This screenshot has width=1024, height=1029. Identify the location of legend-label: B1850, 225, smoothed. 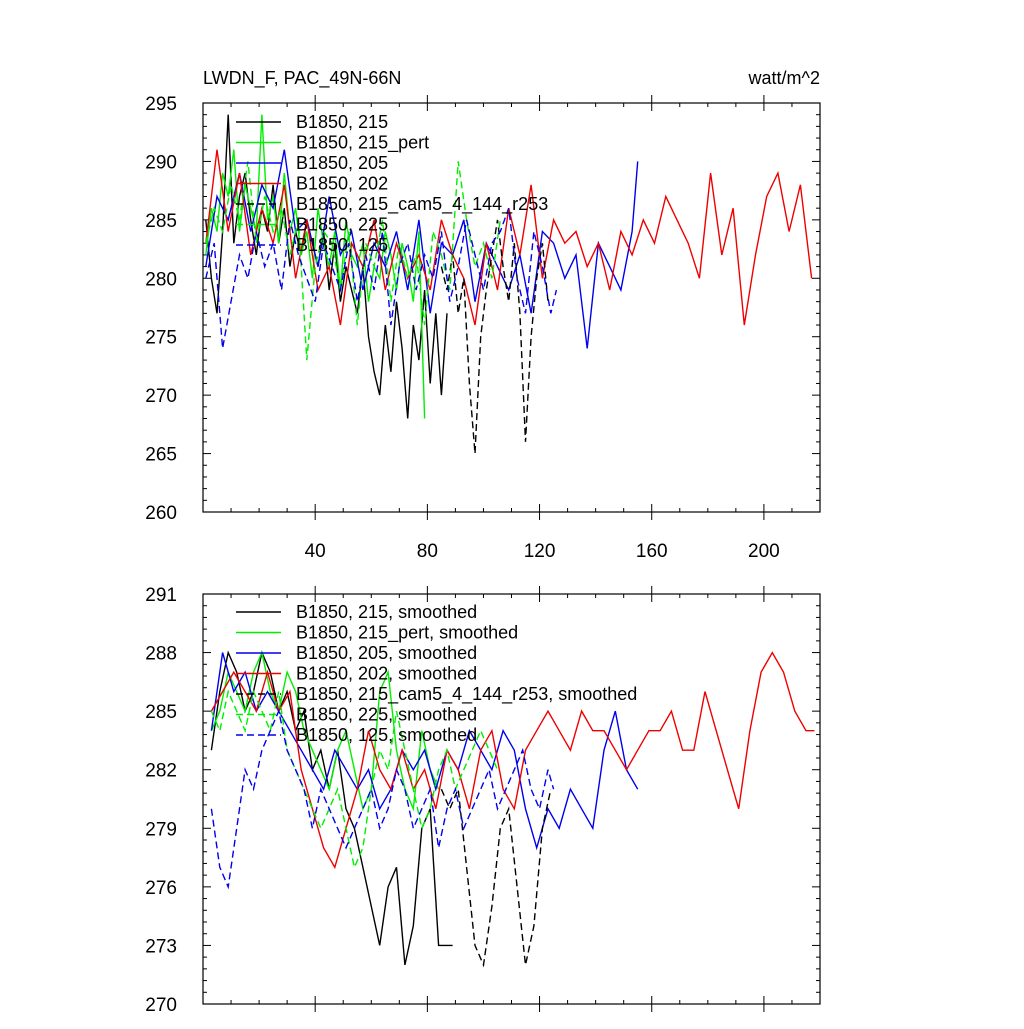
(386, 715).